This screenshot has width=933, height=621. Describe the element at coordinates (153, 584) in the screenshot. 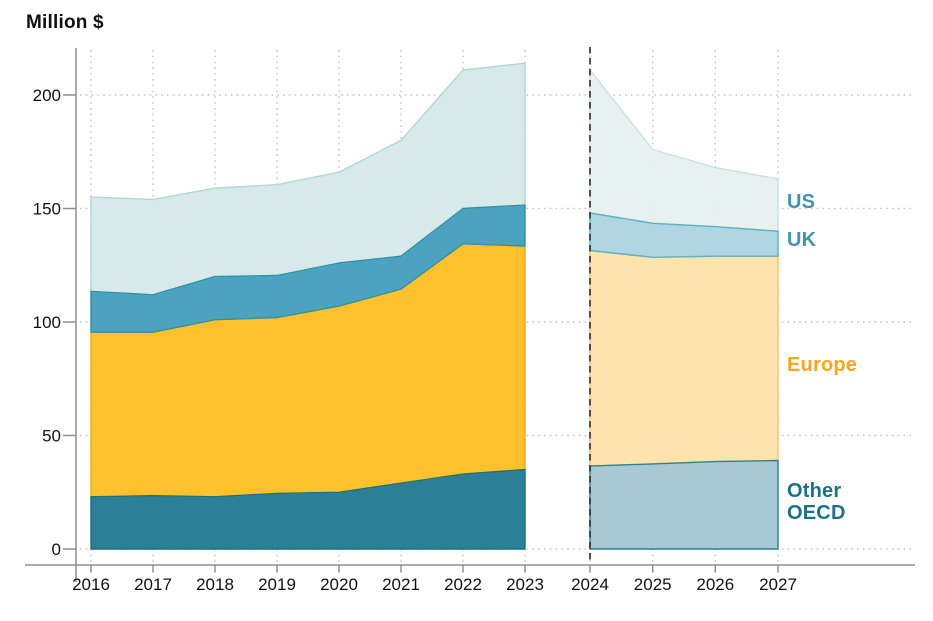

I see `x-tick-label: 2017` at that location.